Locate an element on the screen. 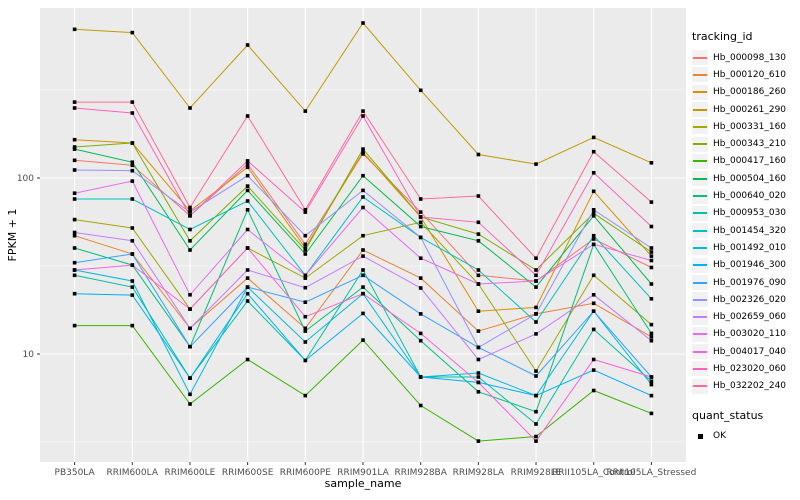 Image resolution: width=800 pixels, height=500 pixels. legend-label: Hb_001454_320 is located at coordinates (750, 230).